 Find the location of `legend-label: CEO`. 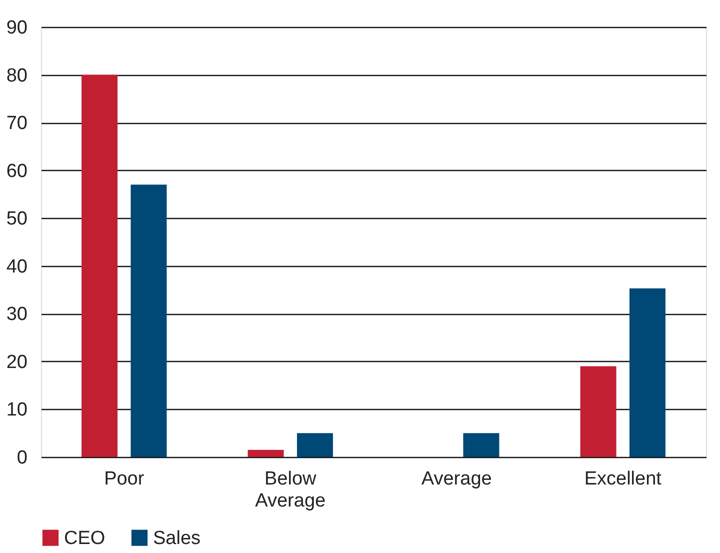

legend-label: CEO is located at coordinates (85, 538).